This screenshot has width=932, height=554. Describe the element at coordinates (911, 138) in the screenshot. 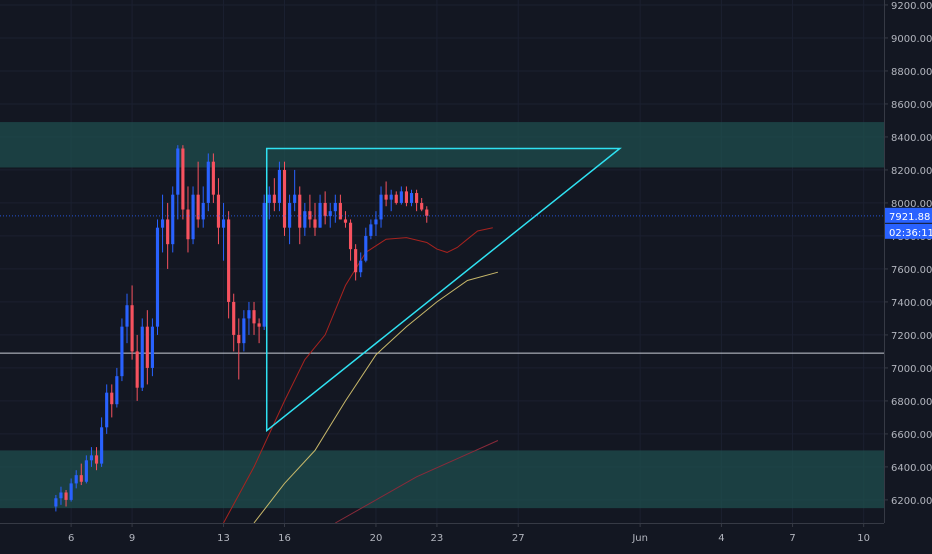

I see `y-tick-label: 8400.00` at that location.